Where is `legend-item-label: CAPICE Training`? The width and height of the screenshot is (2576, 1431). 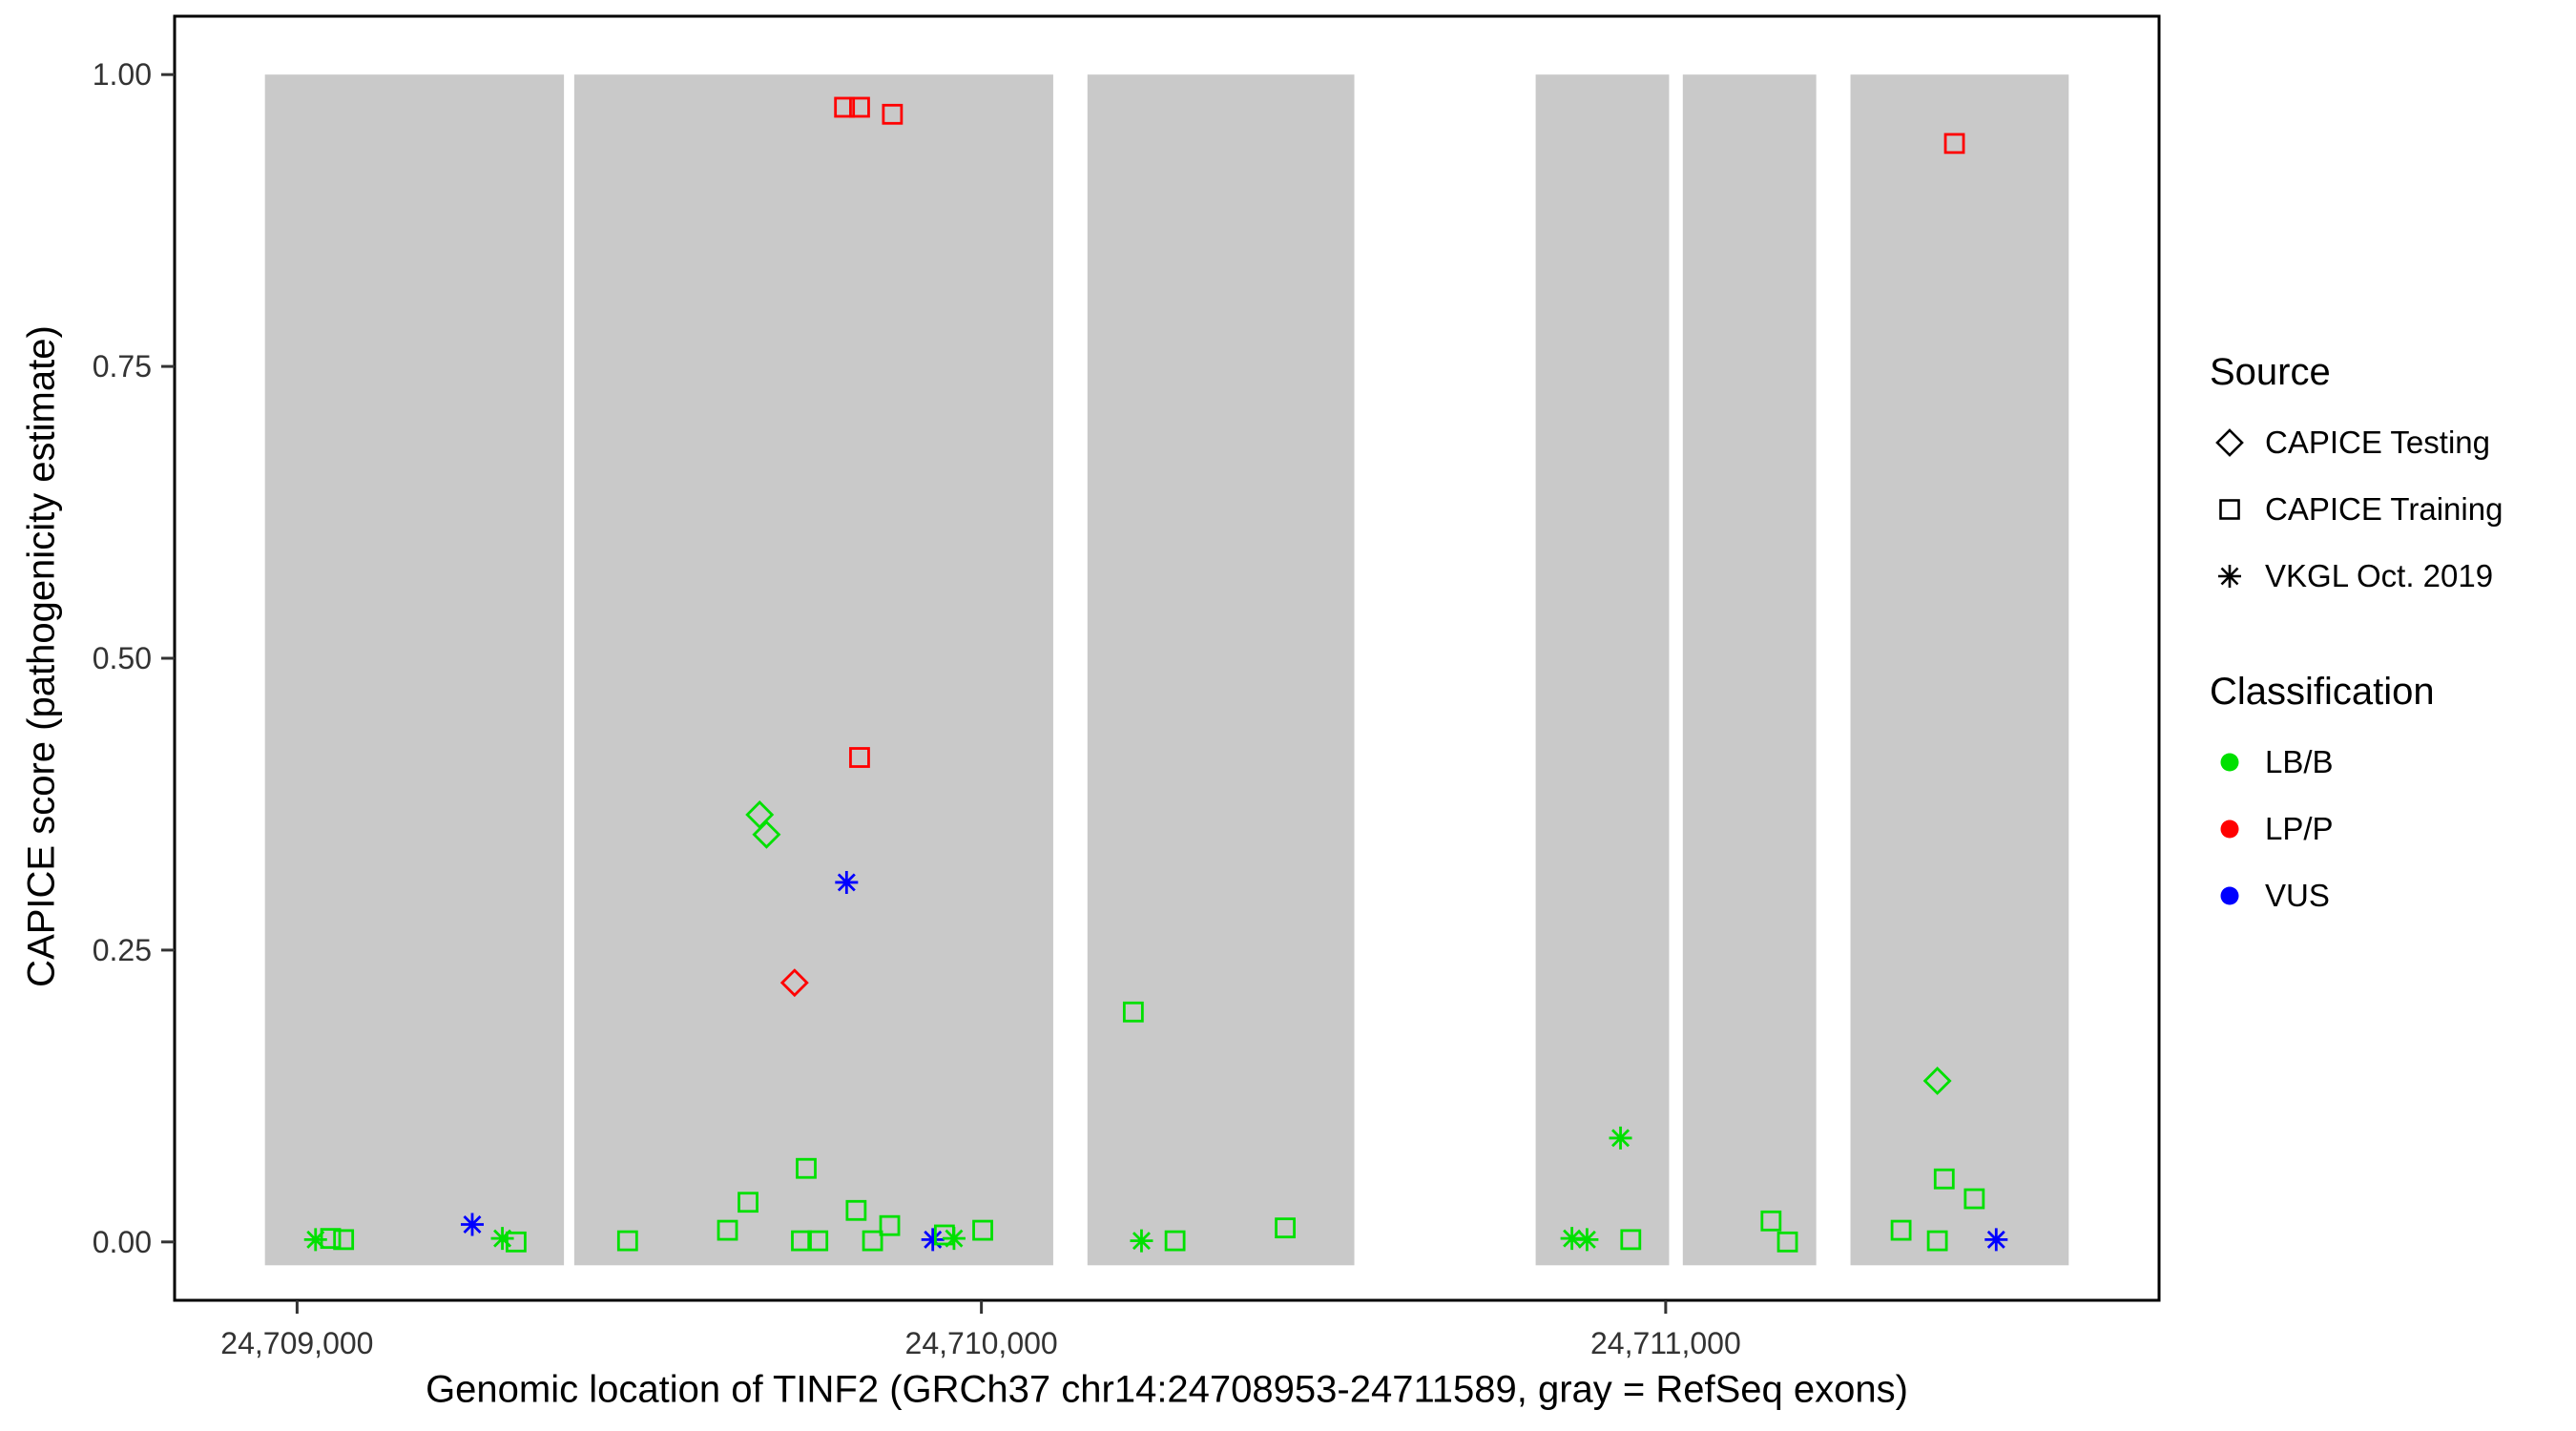
legend-item-label: CAPICE Training is located at coordinates (2384, 509).